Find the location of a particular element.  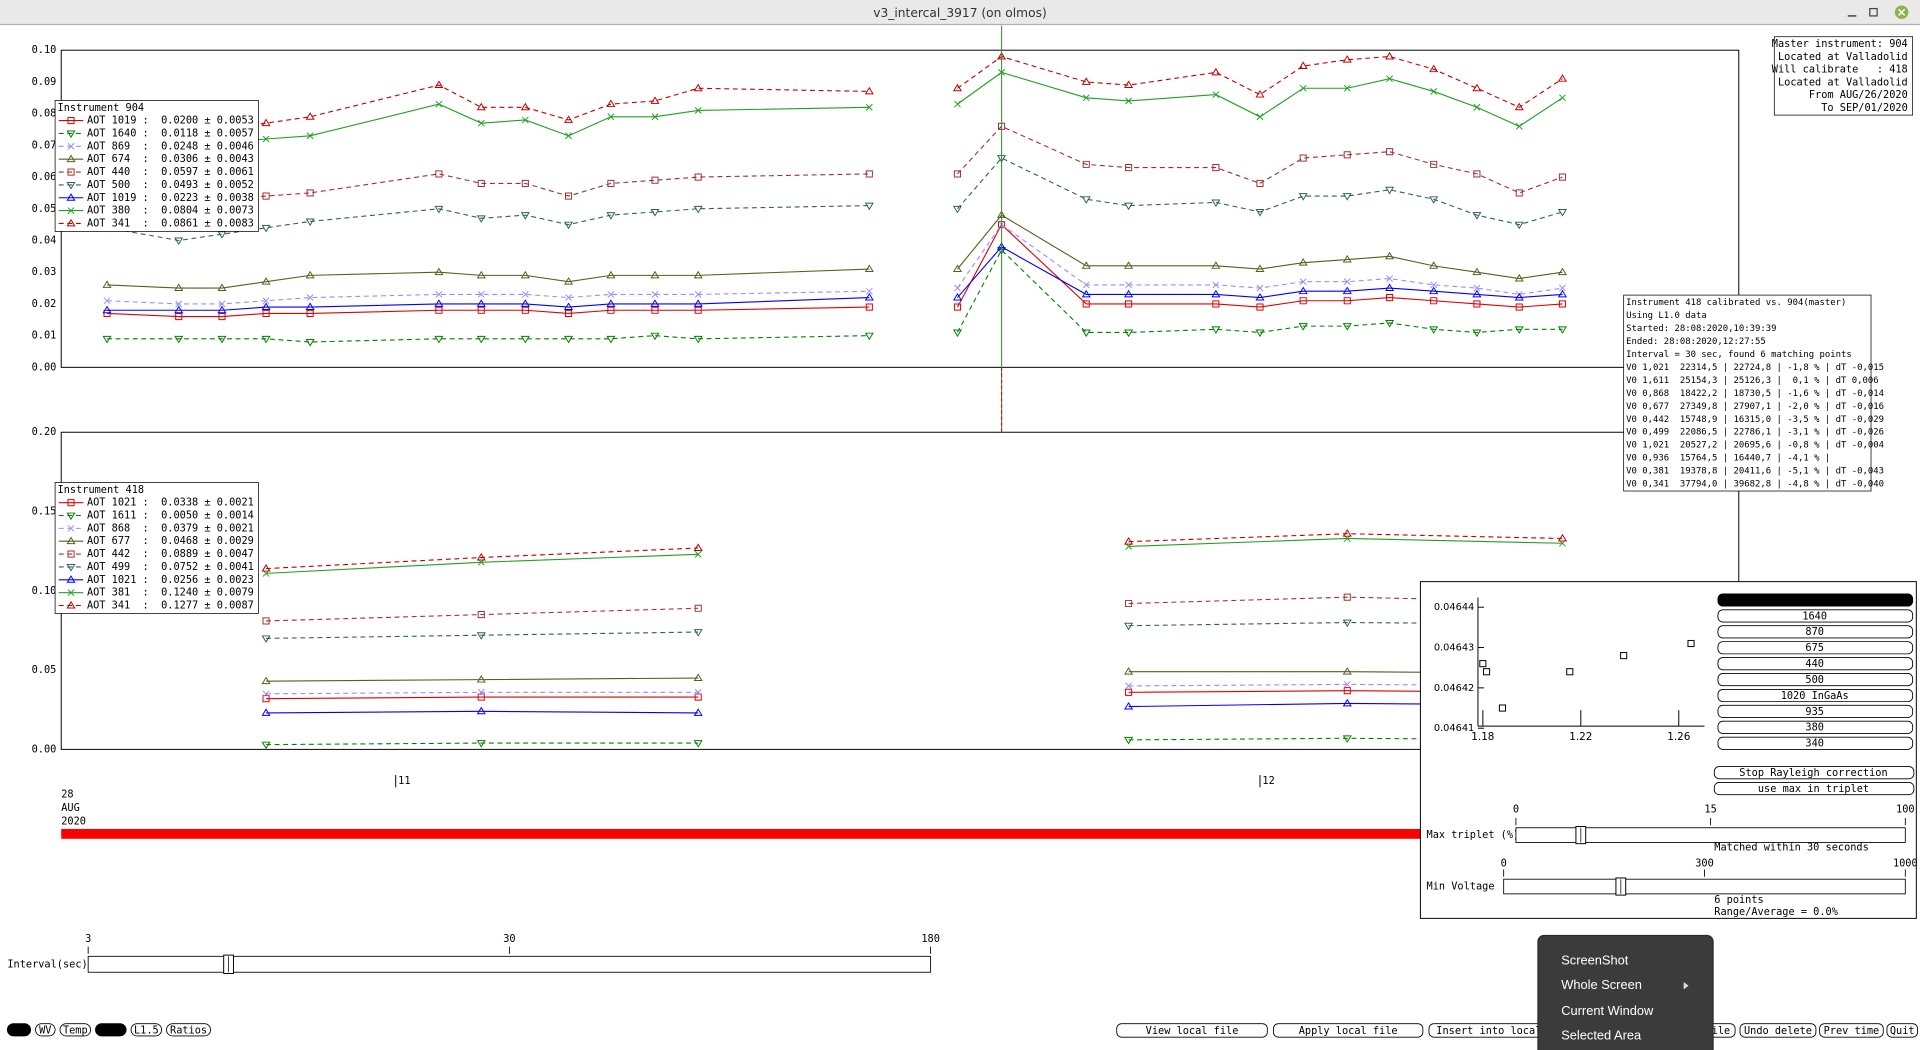

legend-box is located at coordinates (156, 166).